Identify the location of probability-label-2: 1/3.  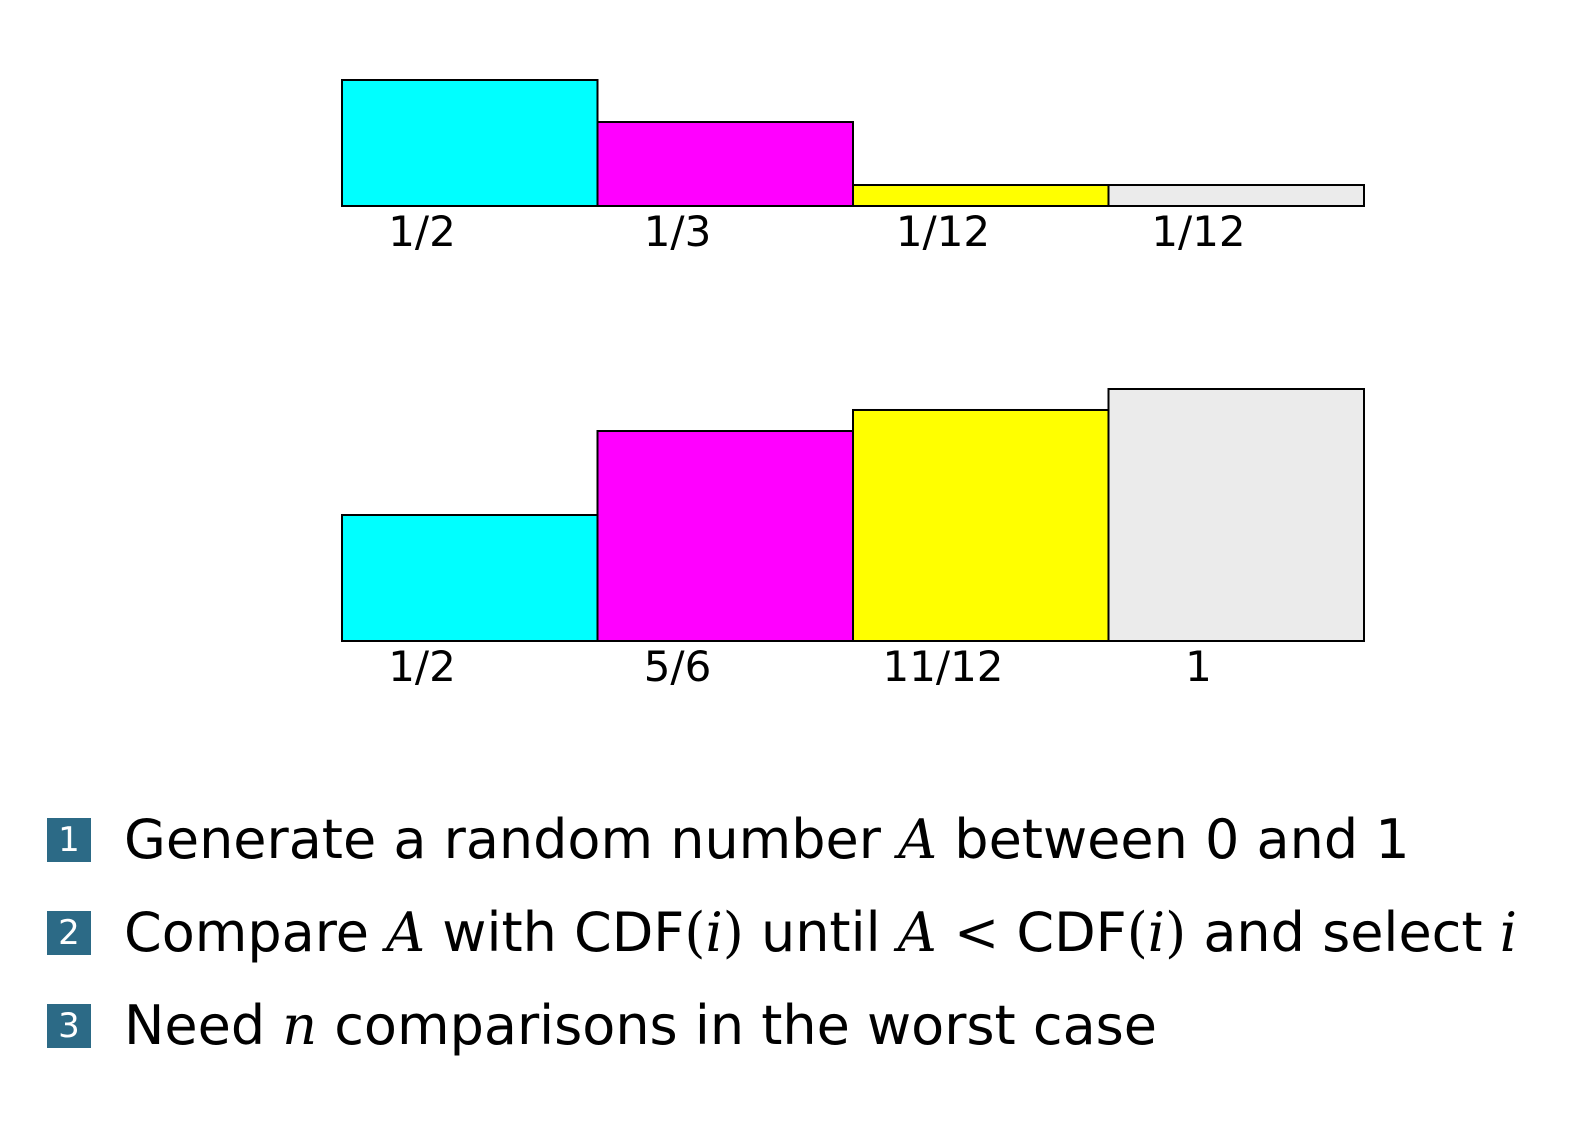
(678, 231).